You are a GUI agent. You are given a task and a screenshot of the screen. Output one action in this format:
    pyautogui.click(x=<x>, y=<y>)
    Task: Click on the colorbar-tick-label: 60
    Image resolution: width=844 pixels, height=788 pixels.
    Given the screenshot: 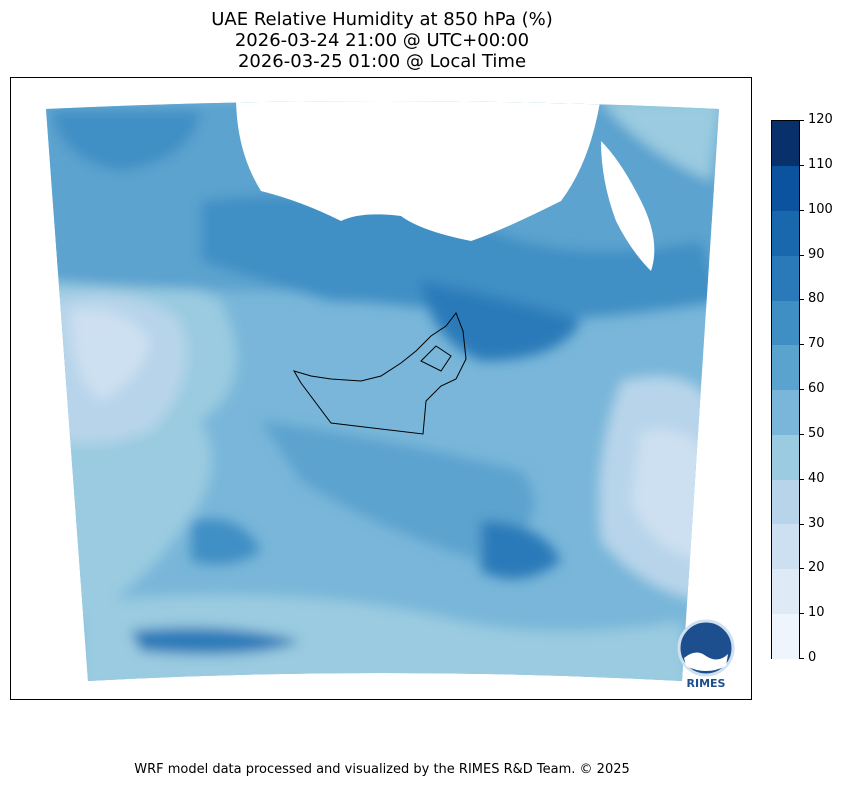 What is the action you would take?
    pyautogui.click(x=816, y=388)
    